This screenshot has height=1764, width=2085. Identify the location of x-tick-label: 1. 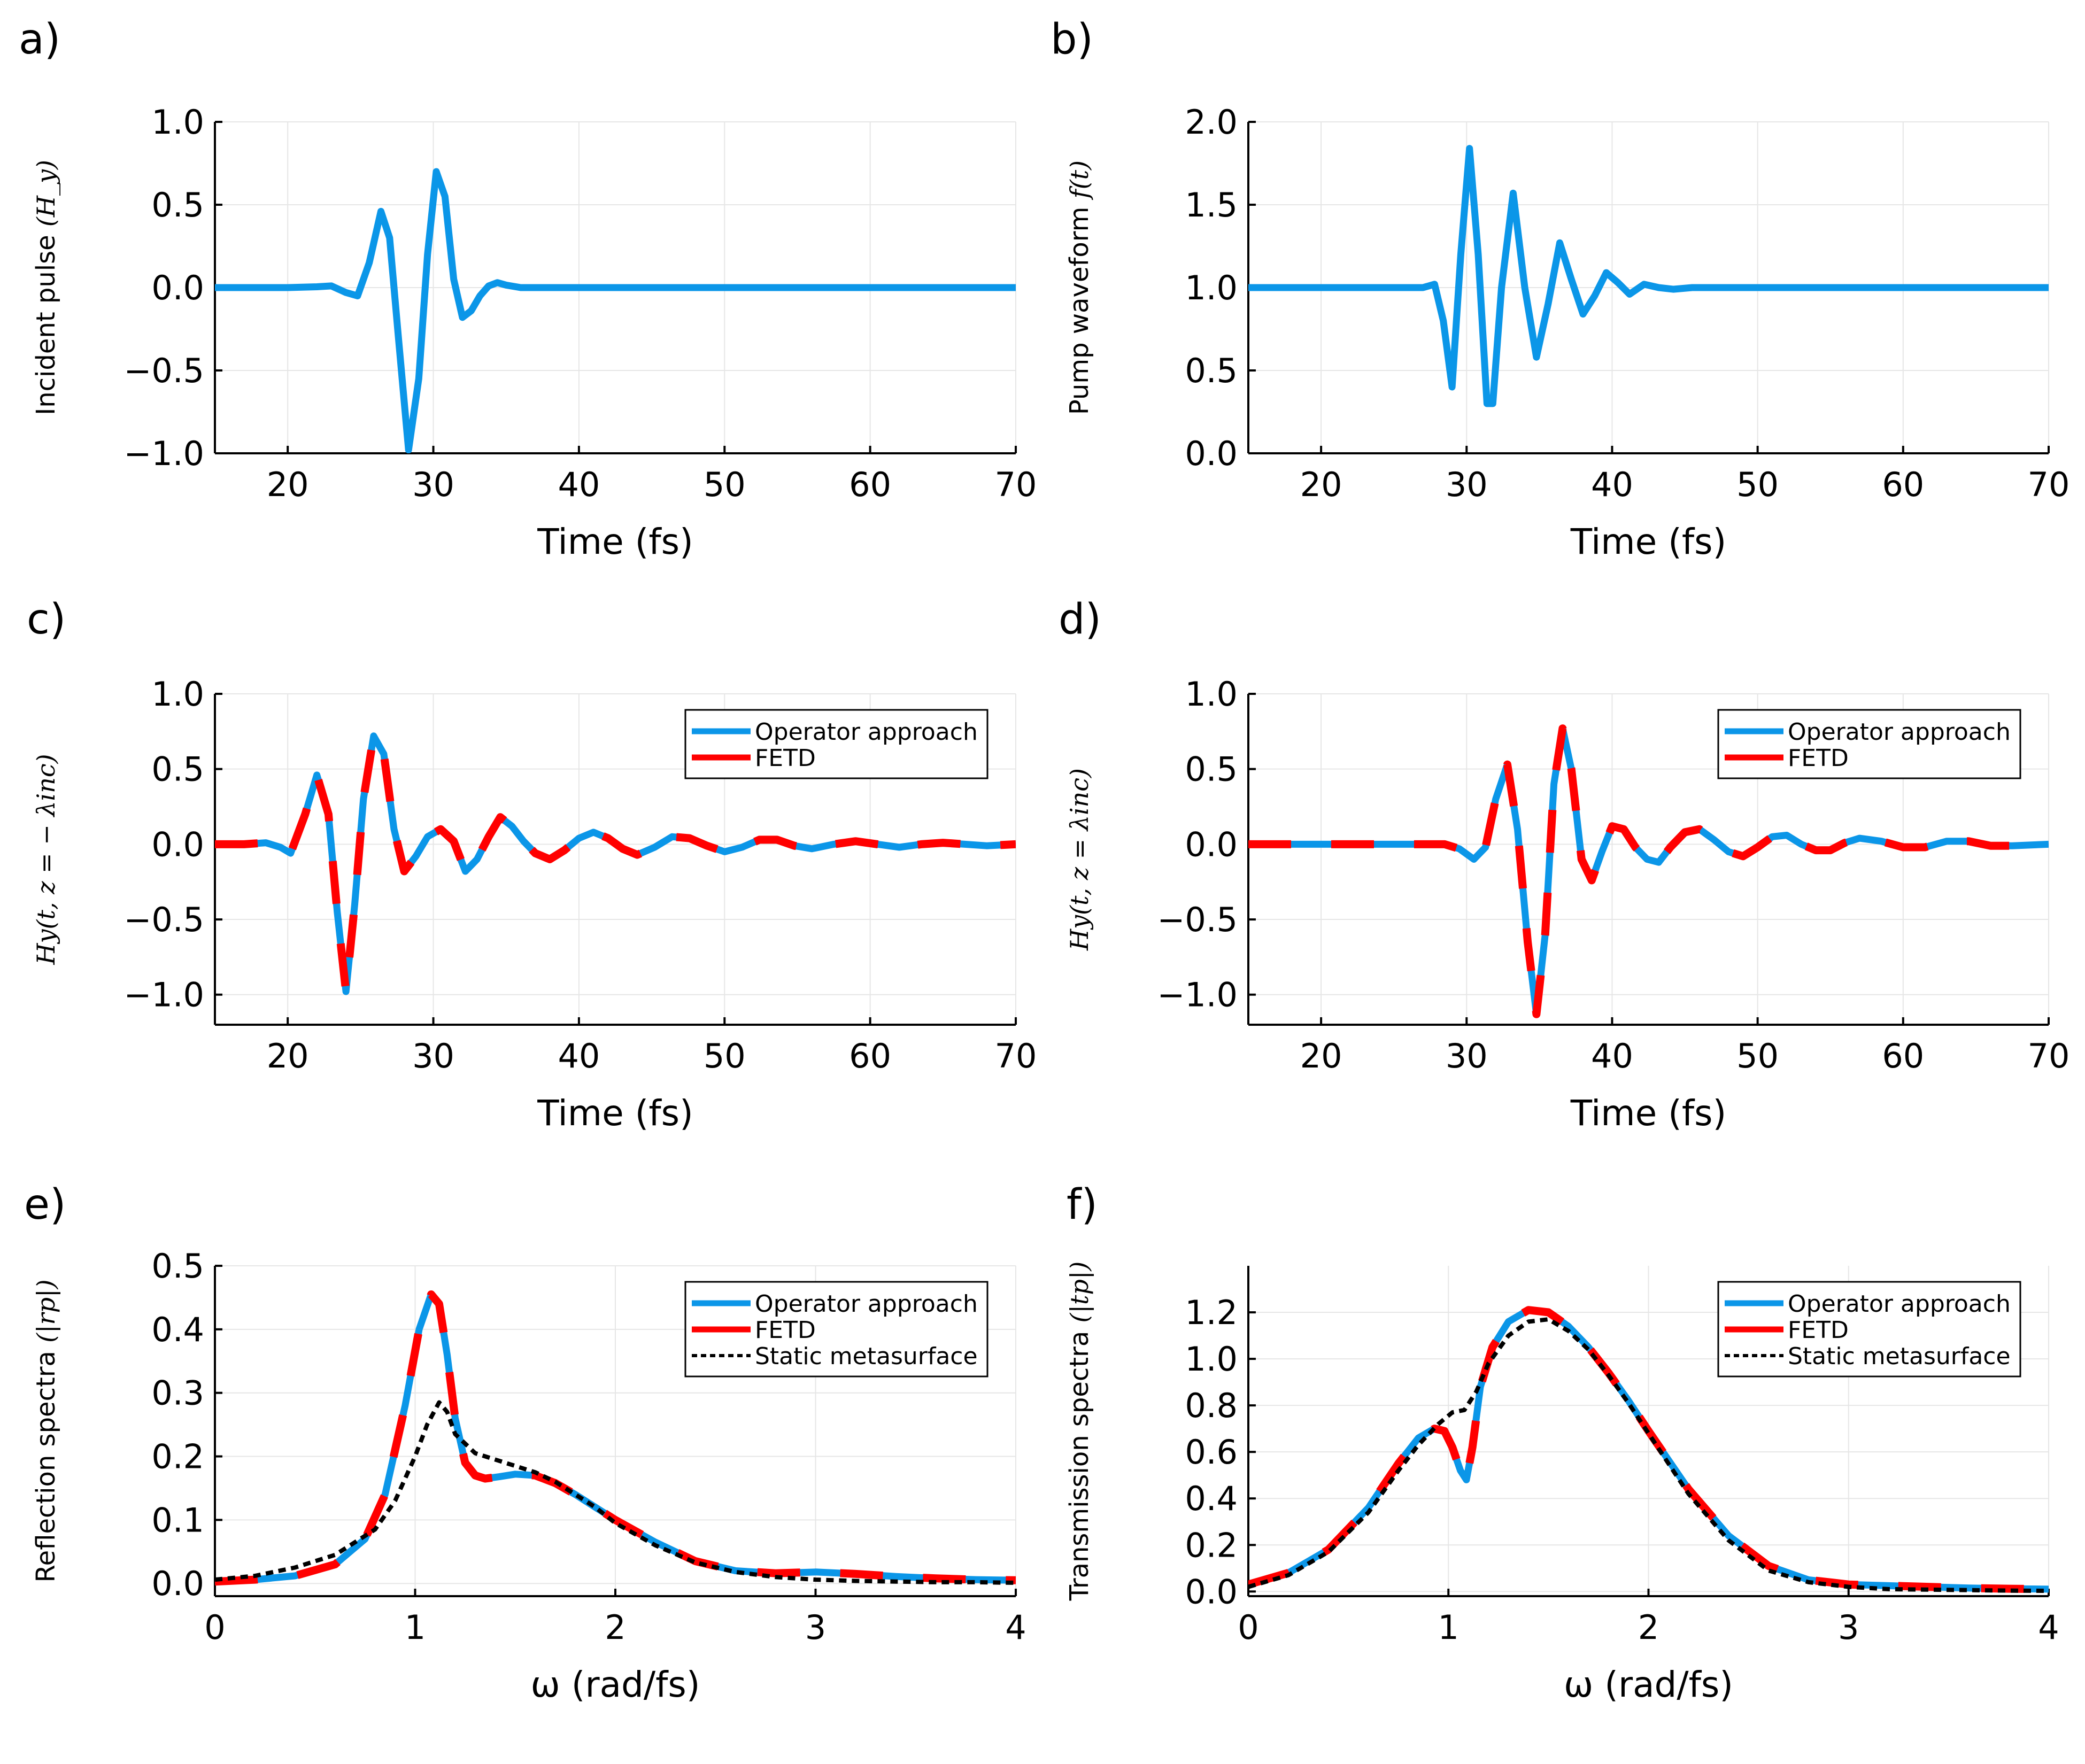
(1448, 1627).